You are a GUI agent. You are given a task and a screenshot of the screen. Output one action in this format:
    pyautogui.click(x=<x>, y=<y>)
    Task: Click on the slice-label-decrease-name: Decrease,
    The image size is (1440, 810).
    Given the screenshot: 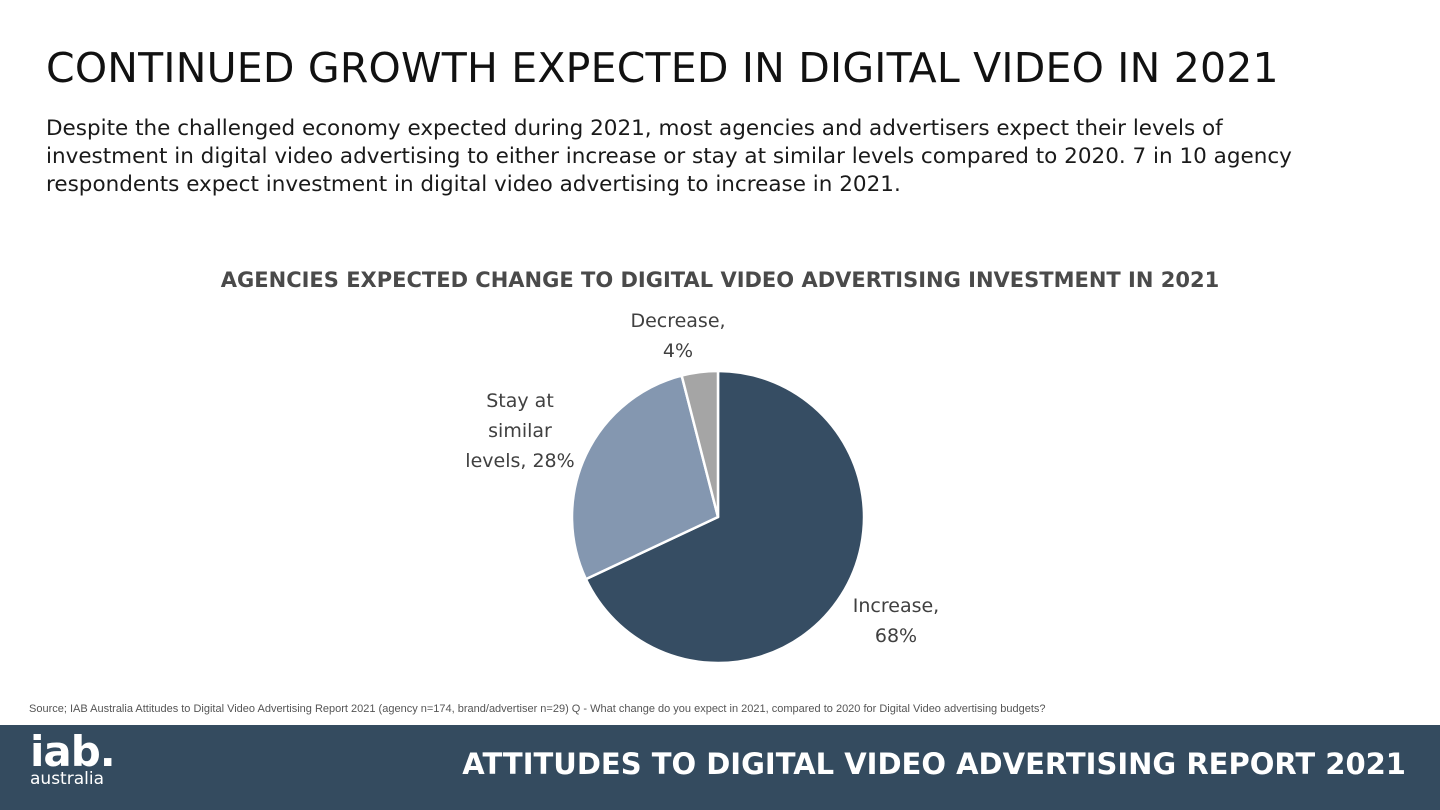 What is the action you would take?
    pyautogui.click(x=678, y=321)
    